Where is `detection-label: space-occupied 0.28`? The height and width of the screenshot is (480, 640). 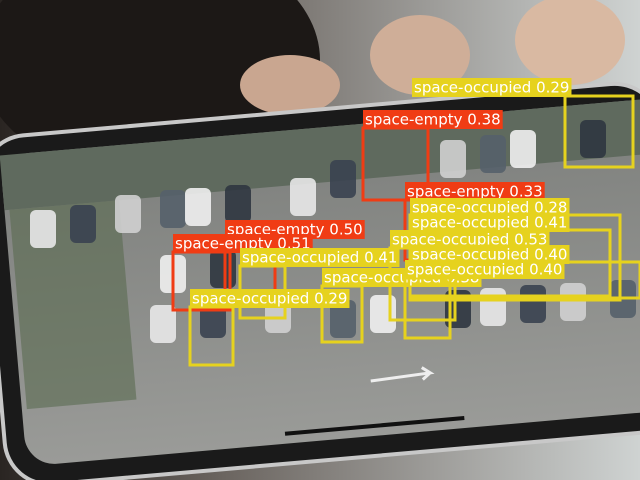 detection-label: space-occupied 0.28 is located at coordinates (489, 208).